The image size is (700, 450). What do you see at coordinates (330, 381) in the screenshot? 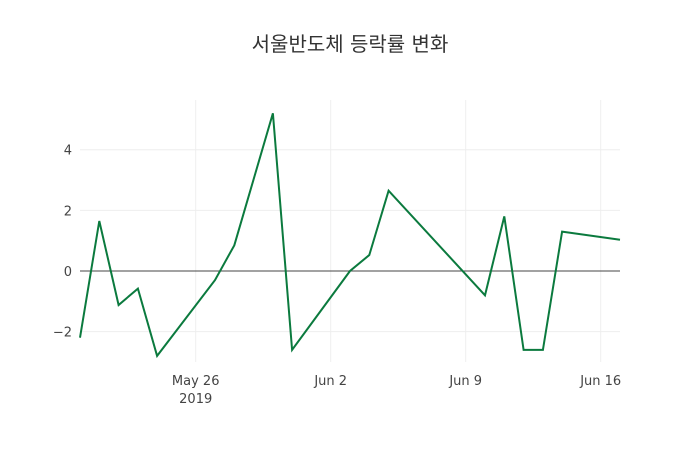
I see `x-tick-label: Jun 2` at bounding box center [330, 381].